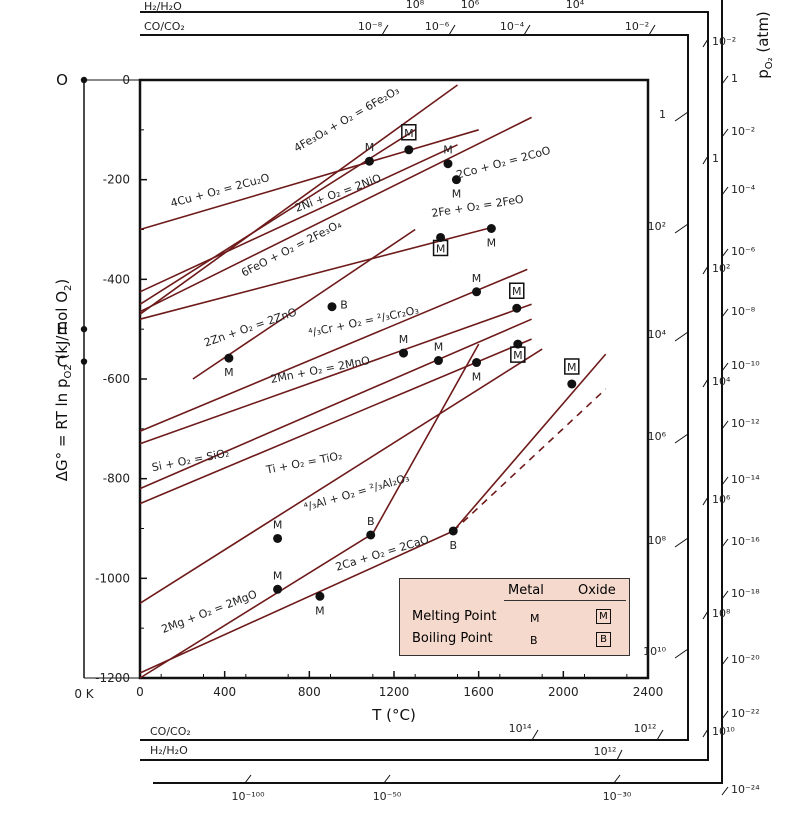  What do you see at coordinates (116, 180) in the screenshot?
I see `y-tick-label-1: -200` at bounding box center [116, 180].